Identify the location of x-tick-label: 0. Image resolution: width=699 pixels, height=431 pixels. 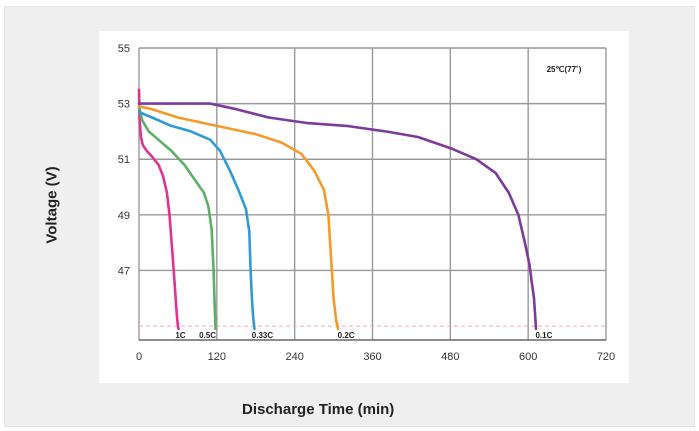
(139, 357).